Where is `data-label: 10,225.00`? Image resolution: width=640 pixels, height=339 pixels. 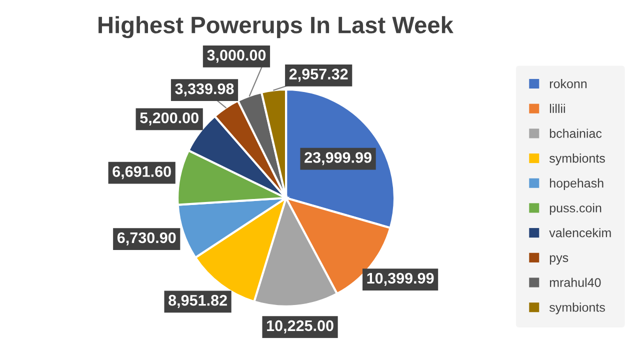 data-label: 10,225.00 is located at coordinates (300, 327).